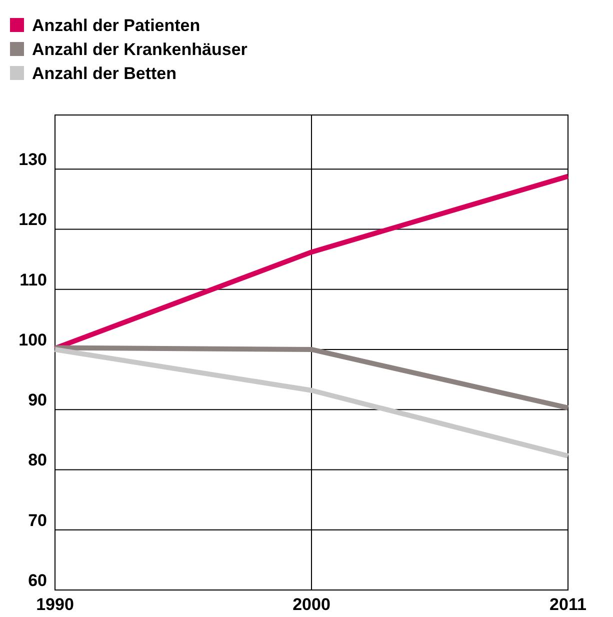 The height and width of the screenshot is (617, 613). I want to click on legend-label: Anzahl der Patienten, so click(116, 25).